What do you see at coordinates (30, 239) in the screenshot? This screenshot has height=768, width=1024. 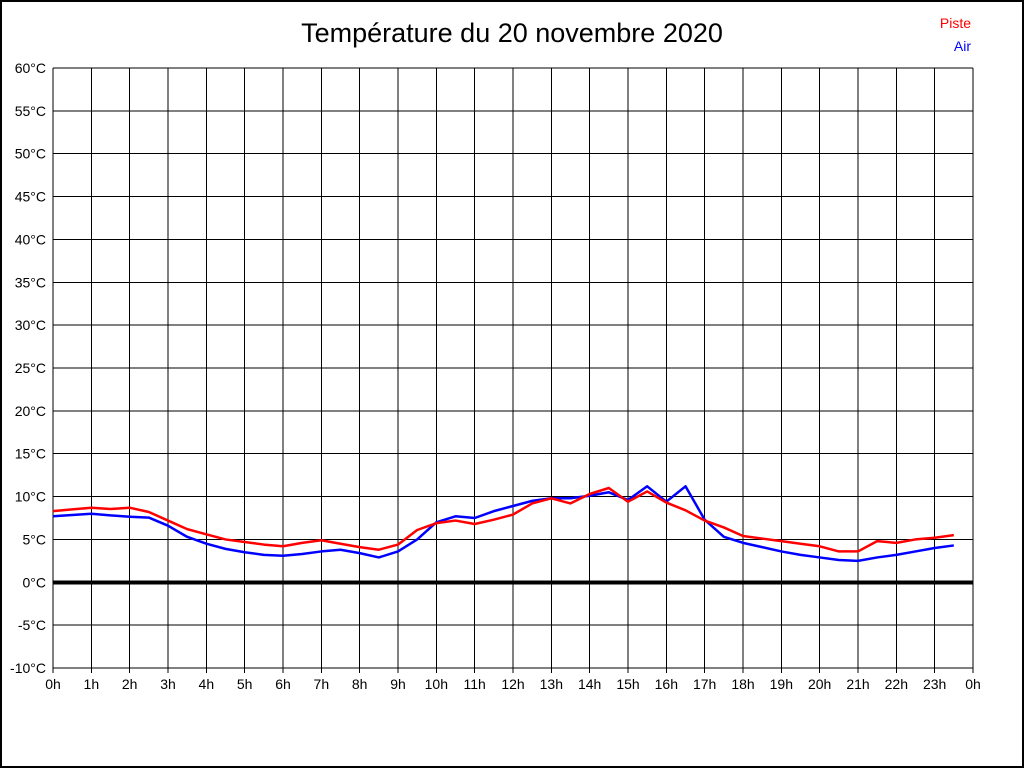 I see `y-tick-label: 40°C` at bounding box center [30, 239].